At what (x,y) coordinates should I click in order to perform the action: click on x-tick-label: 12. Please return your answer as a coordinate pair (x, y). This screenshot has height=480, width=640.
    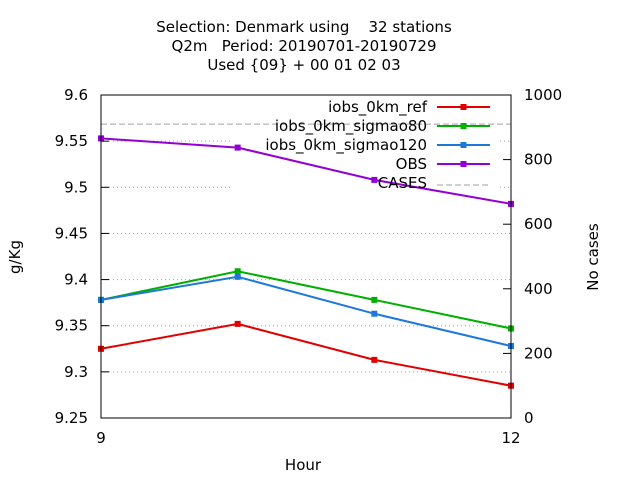
    Looking at the image, I should click on (510, 438).